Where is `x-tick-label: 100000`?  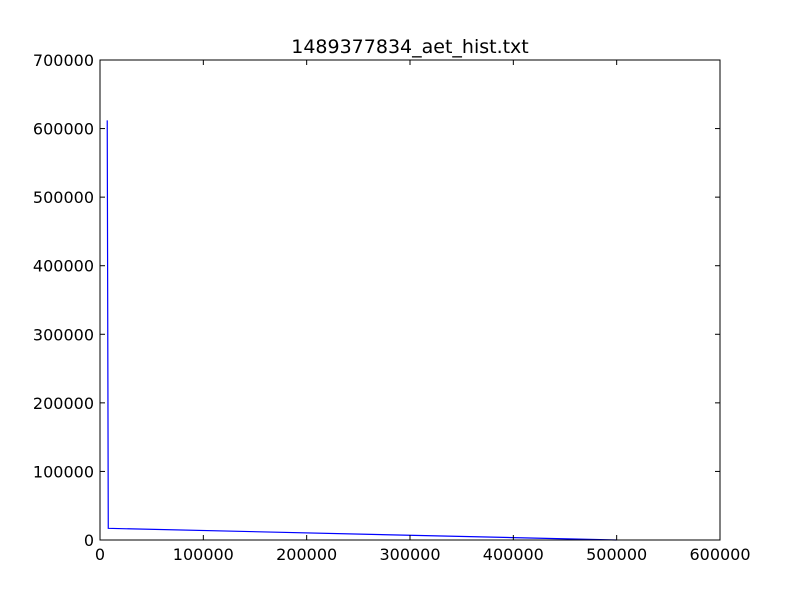
x-tick-label: 100000 is located at coordinates (203, 554).